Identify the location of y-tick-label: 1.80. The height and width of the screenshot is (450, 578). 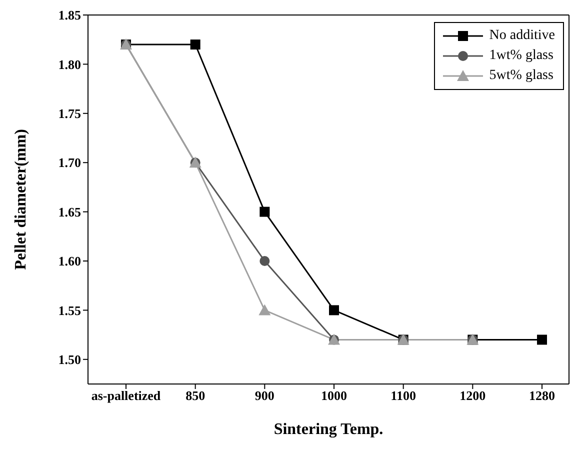
(69, 64).